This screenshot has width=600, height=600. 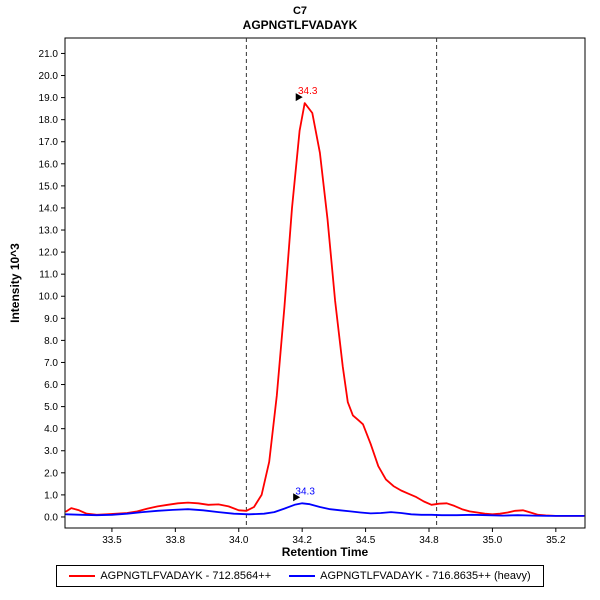 I want to click on legend-item-light: AGPNGTLFVADAYK - 712.8564++, so click(x=170, y=576).